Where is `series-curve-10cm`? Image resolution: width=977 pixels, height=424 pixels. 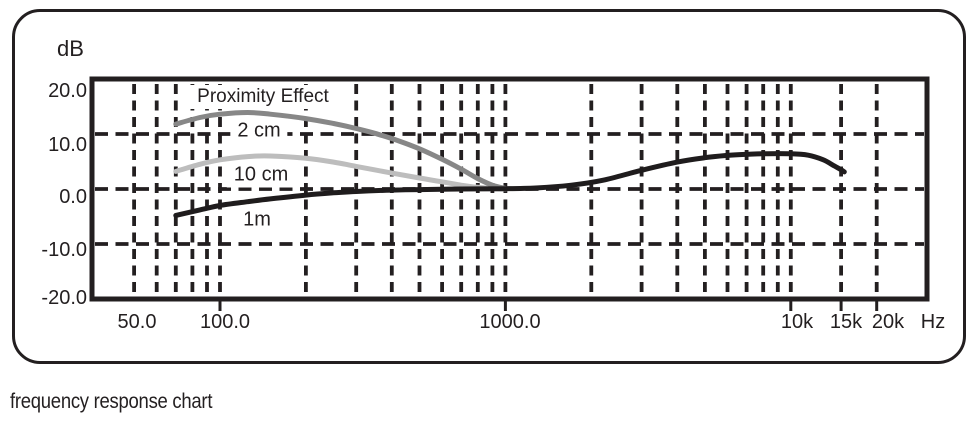 series-curve-10cm is located at coordinates (340, 172).